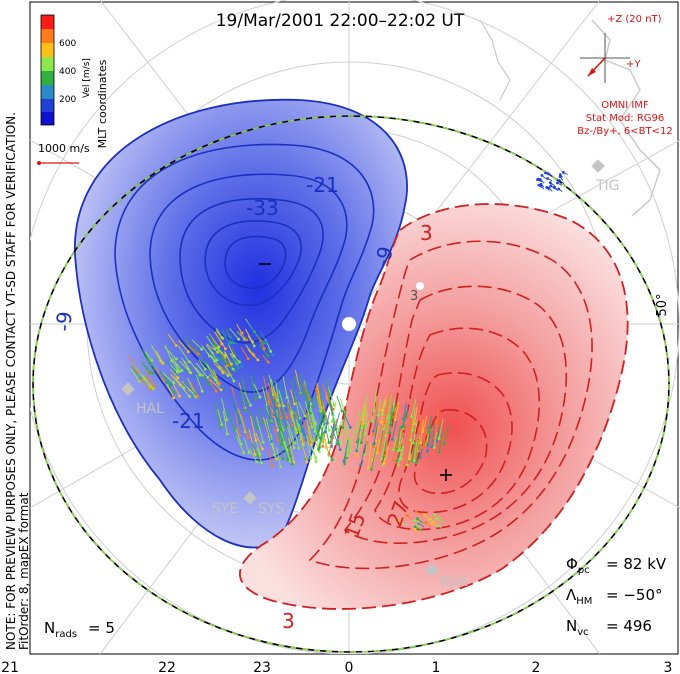 The height and width of the screenshot is (674, 680). I want to click on mlt-tick: 23, so click(262, 667).